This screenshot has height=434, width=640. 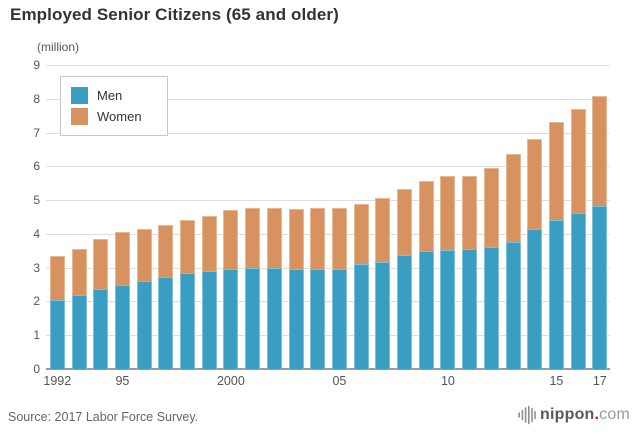 I want to click on bar-2008-men, so click(x=404, y=311).